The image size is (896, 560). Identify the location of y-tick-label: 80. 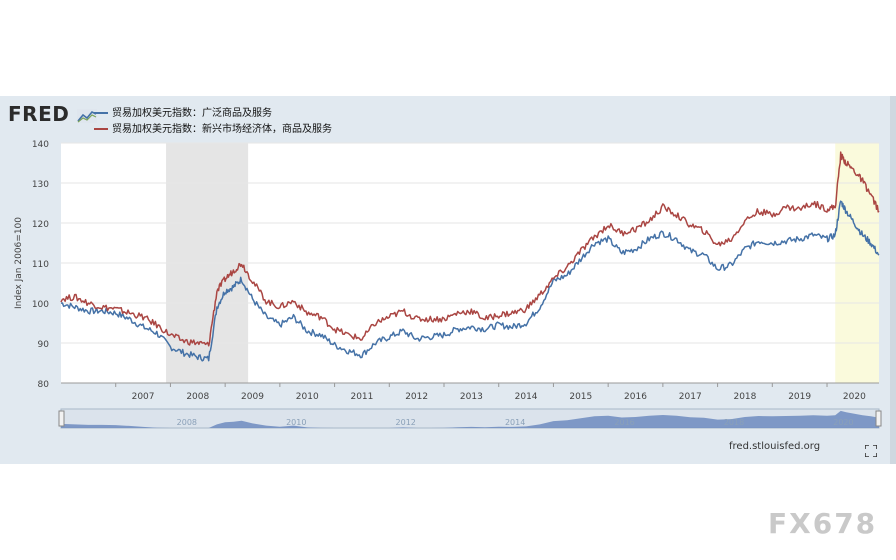
(44, 385).